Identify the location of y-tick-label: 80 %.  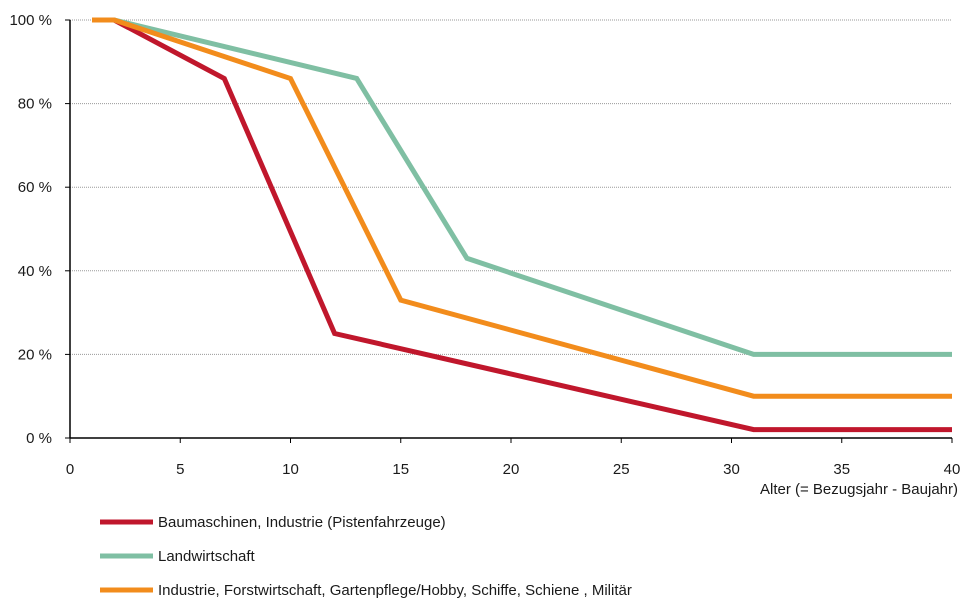
(35, 104).